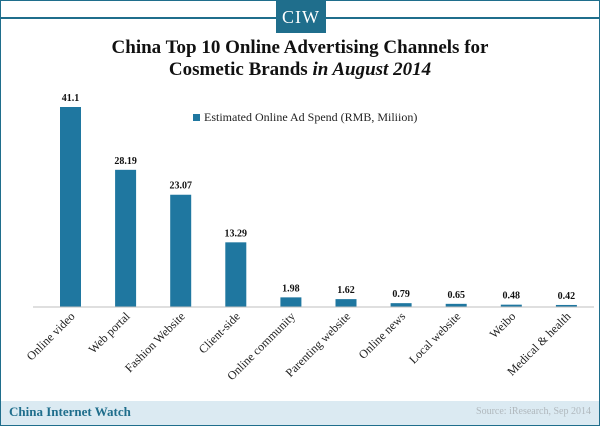  I want to click on title-line-2-italic: in August 2014, so click(372, 69).